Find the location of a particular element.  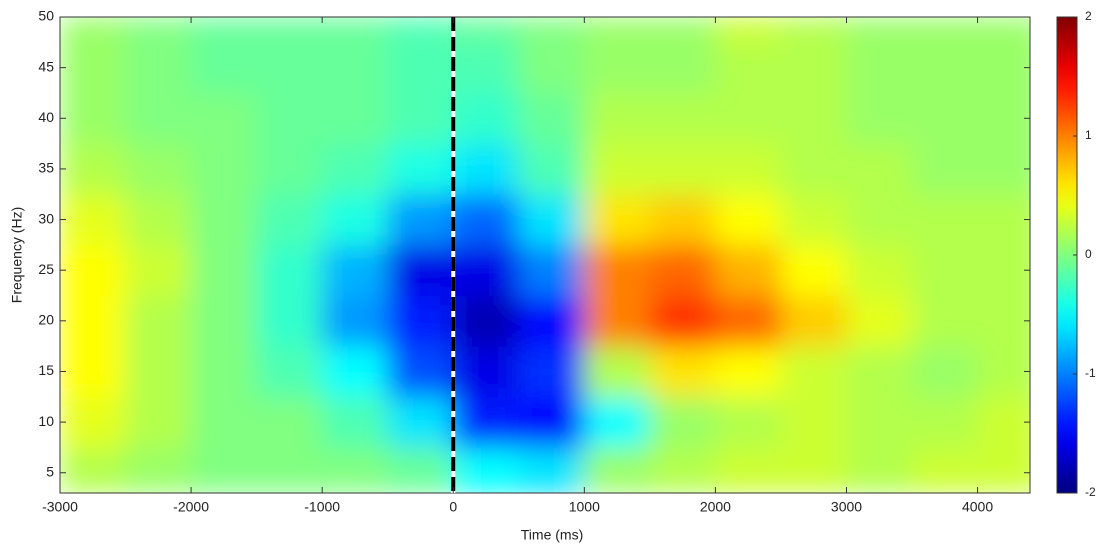

y-tick-label: 50 is located at coordinates (46, 16).